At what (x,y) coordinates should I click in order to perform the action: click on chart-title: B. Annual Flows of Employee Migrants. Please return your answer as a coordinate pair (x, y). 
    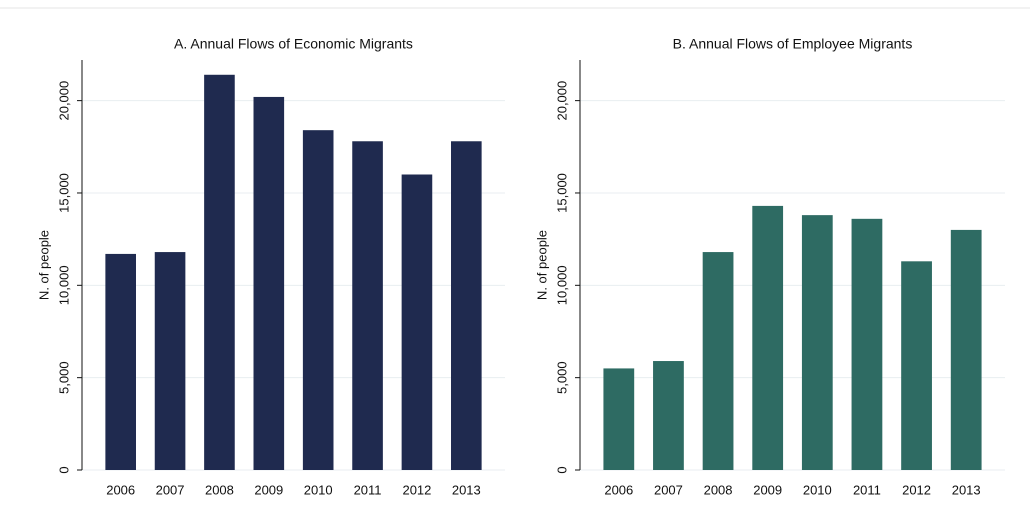
    Looking at the image, I should click on (793, 44).